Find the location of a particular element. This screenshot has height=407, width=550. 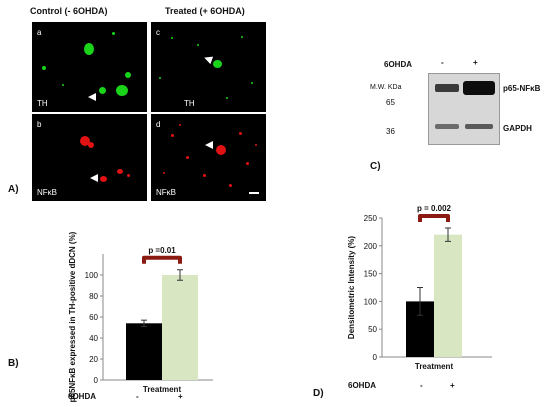

chart-d-y-tick-label: 200 is located at coordinates (371, 246).